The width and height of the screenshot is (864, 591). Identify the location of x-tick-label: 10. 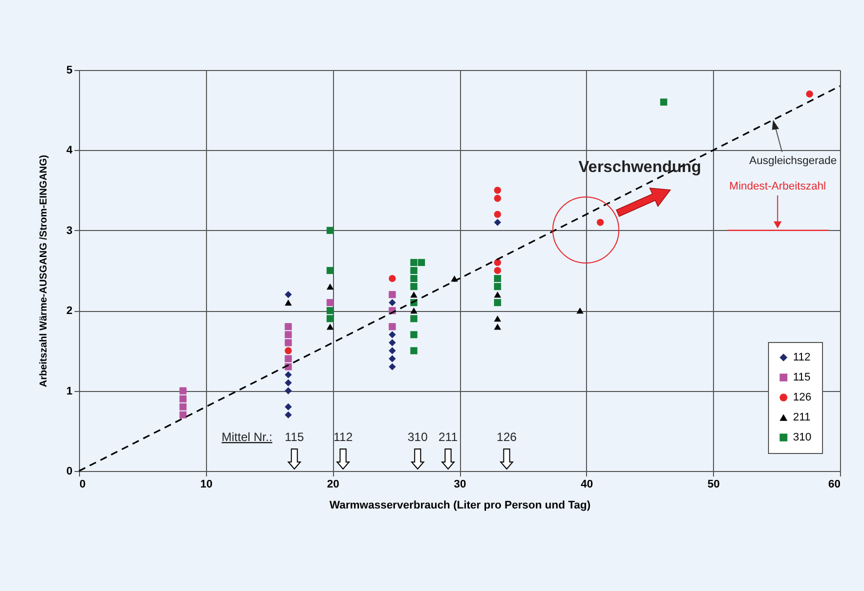
(206, 484).